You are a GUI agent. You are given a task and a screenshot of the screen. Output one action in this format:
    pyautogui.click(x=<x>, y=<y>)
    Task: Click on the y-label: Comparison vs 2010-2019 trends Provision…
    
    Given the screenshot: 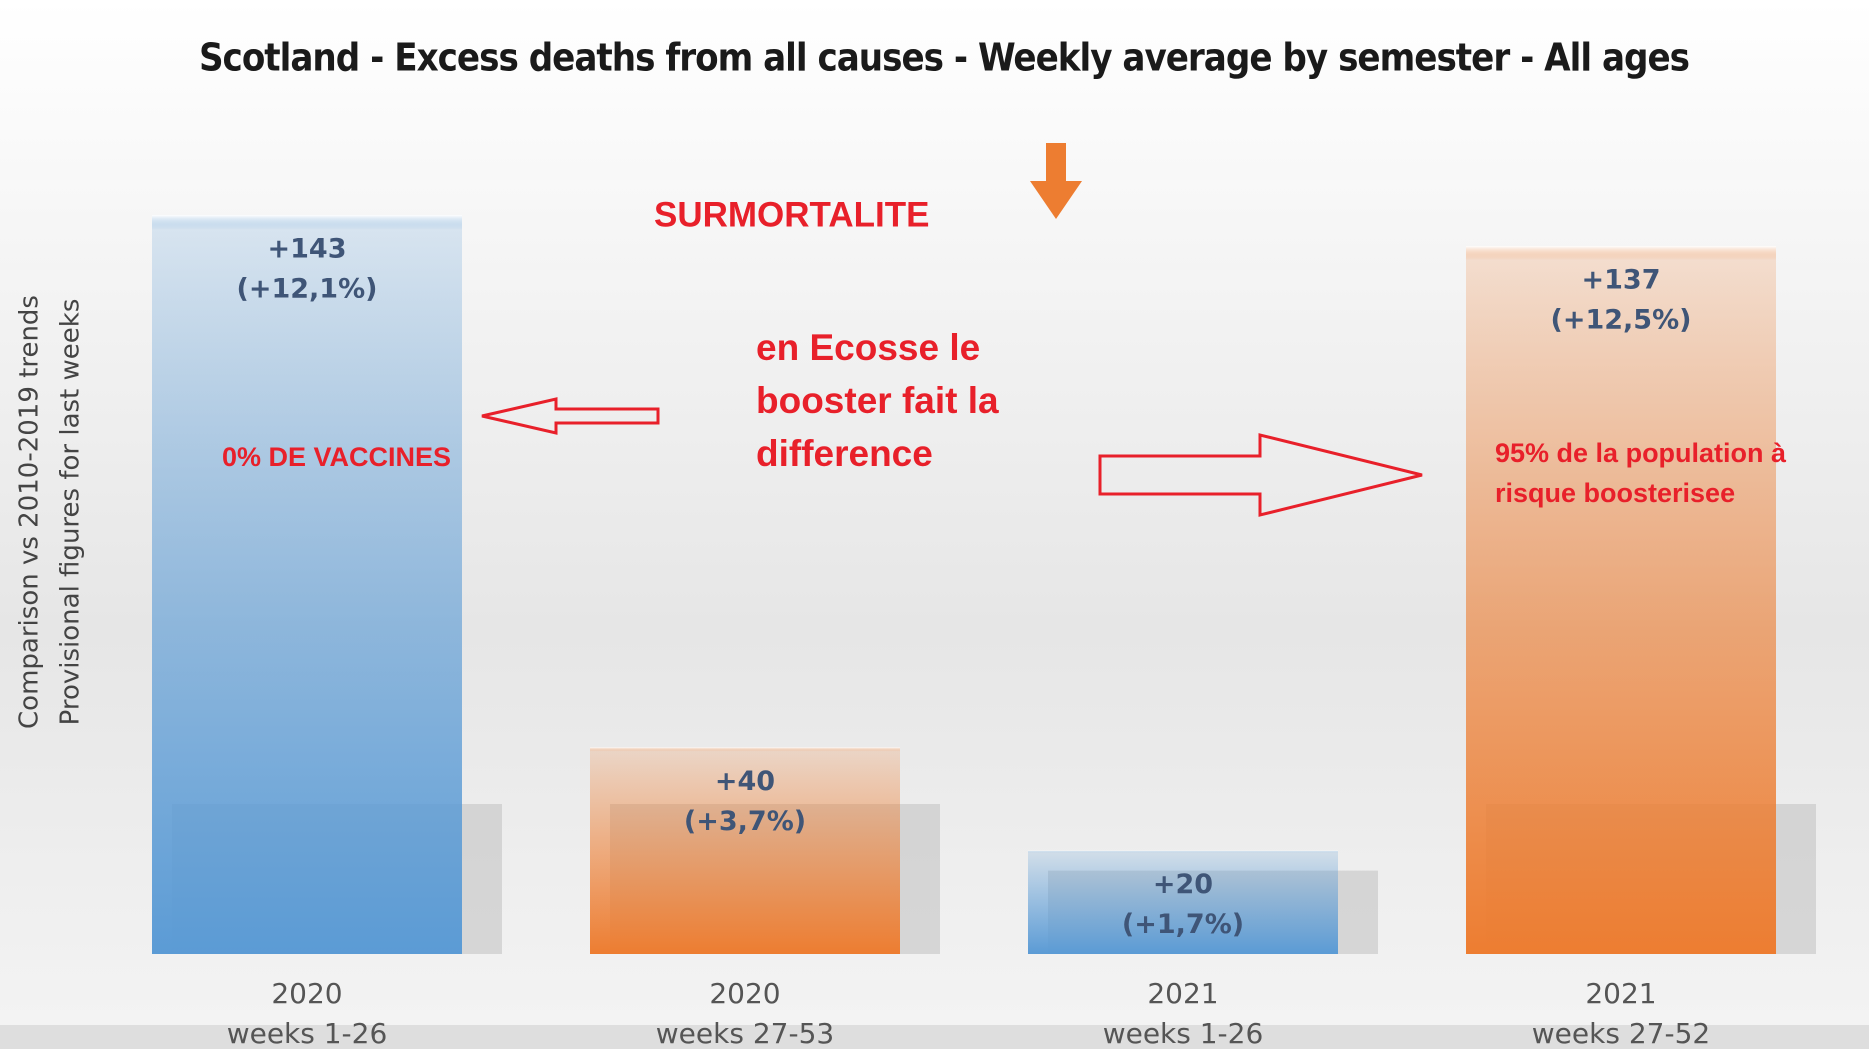 What is the action you would take?
    pyautogui.click(x=50, y=512)
    